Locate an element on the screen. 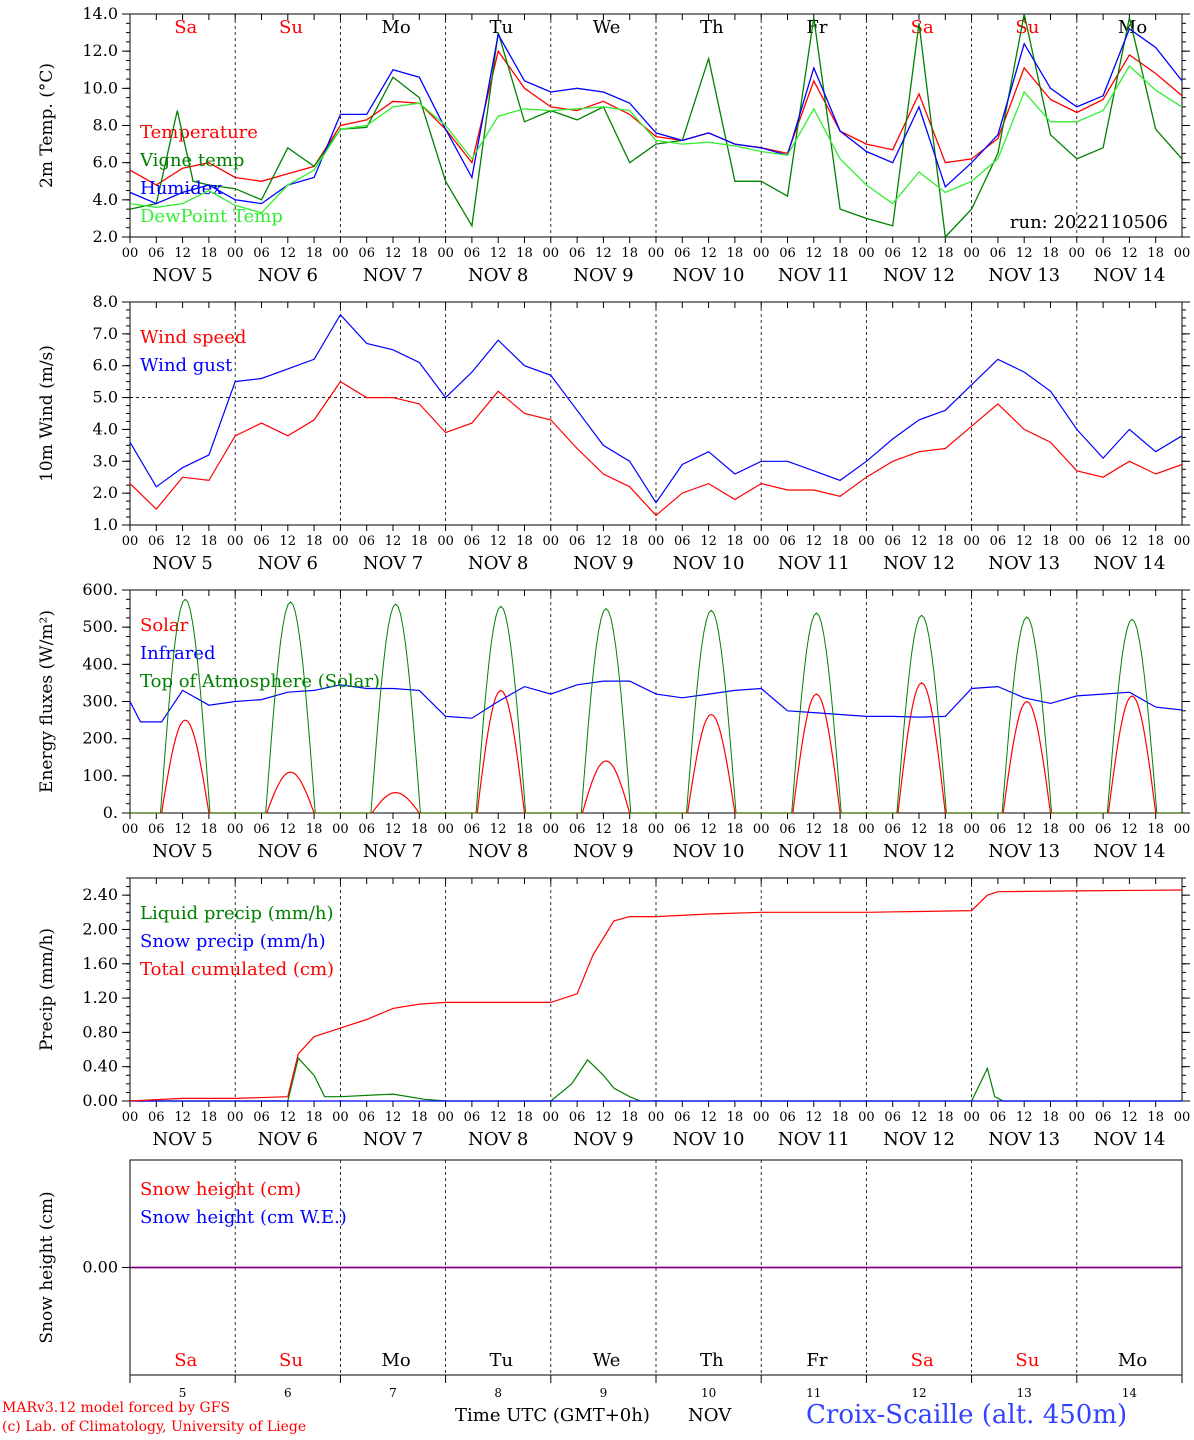  y-tick-label: 10.0 is located at coordinates (100, 87).